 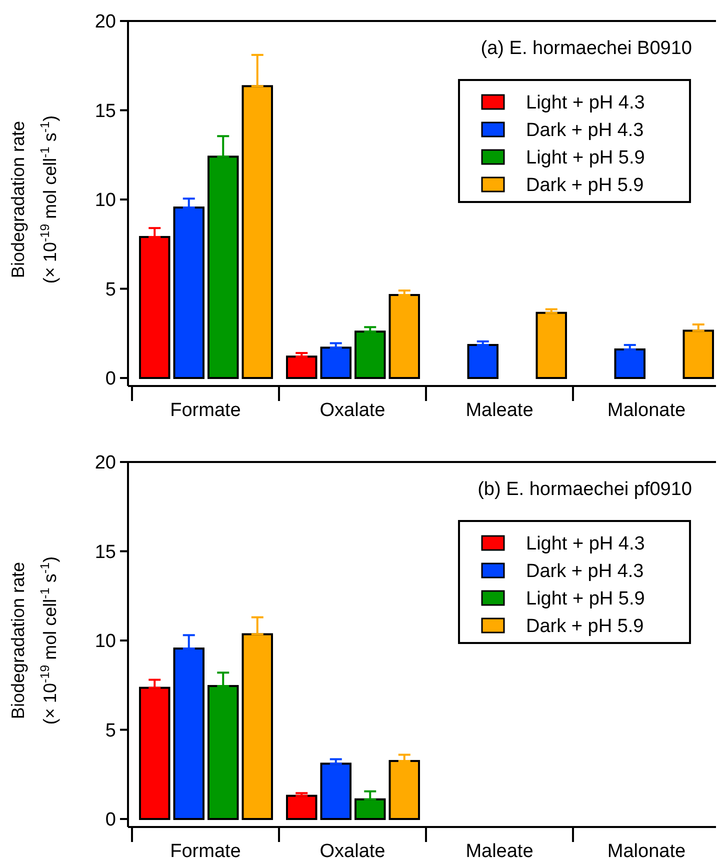 What do you see at coordinates (585, 489) in the screenshot?
I see `text: (b) E. hormaechei pf0910` at bounding box center [585, 489].